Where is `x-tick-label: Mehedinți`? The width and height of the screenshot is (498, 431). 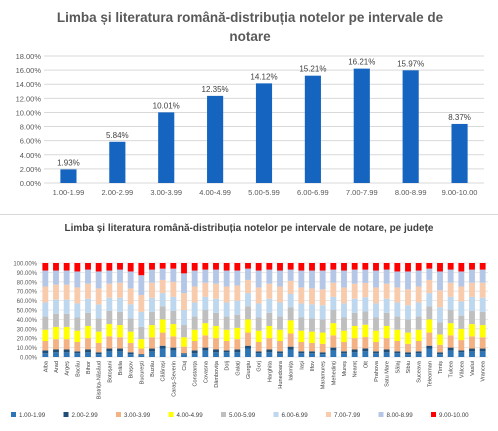 x-tick-label: Mehedinți is located at coordinates (334, 373).